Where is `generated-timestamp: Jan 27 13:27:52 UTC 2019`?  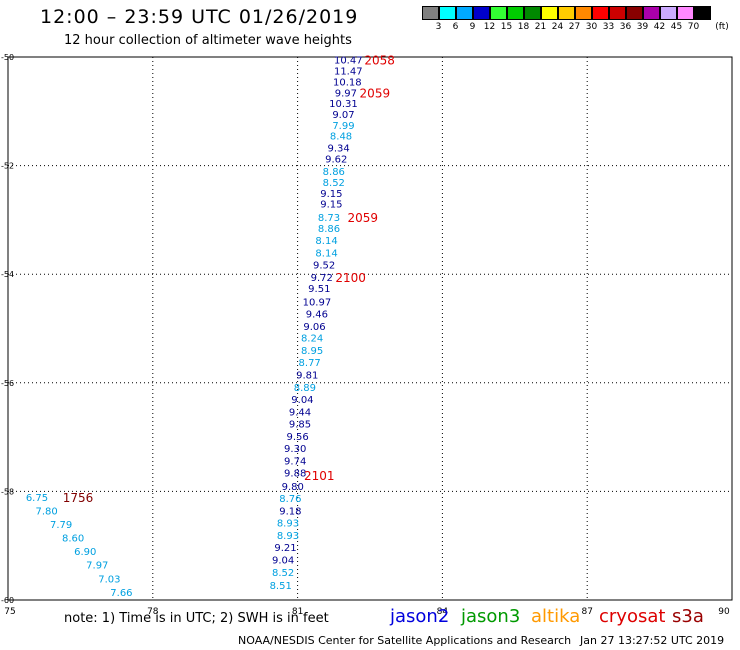
generated-timestamp: Jan 27 13:27:52 UTC 2019 is located at coordinates (652, 640).